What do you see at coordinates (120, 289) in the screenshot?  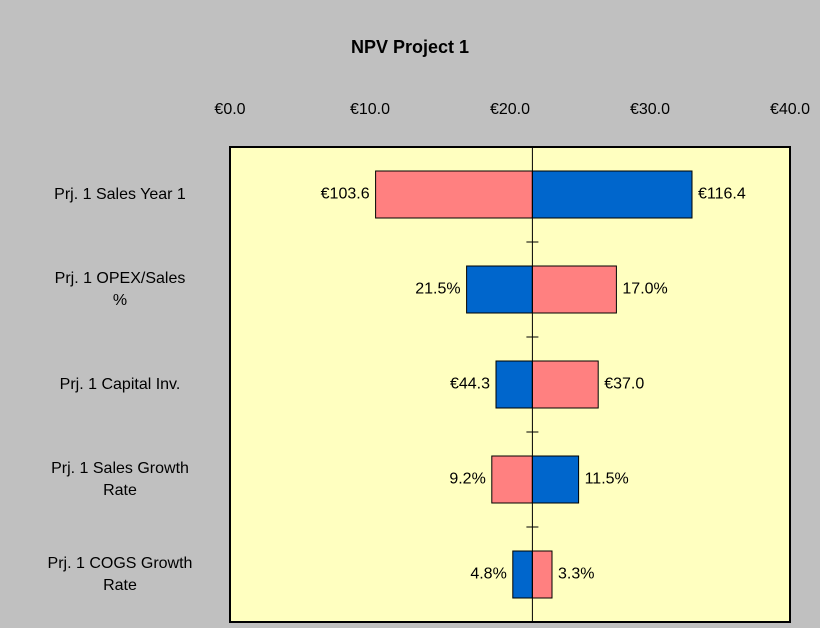 I see `category-label: Prj. 1 OPEX/Sales %` at bounding box center [120, 289].